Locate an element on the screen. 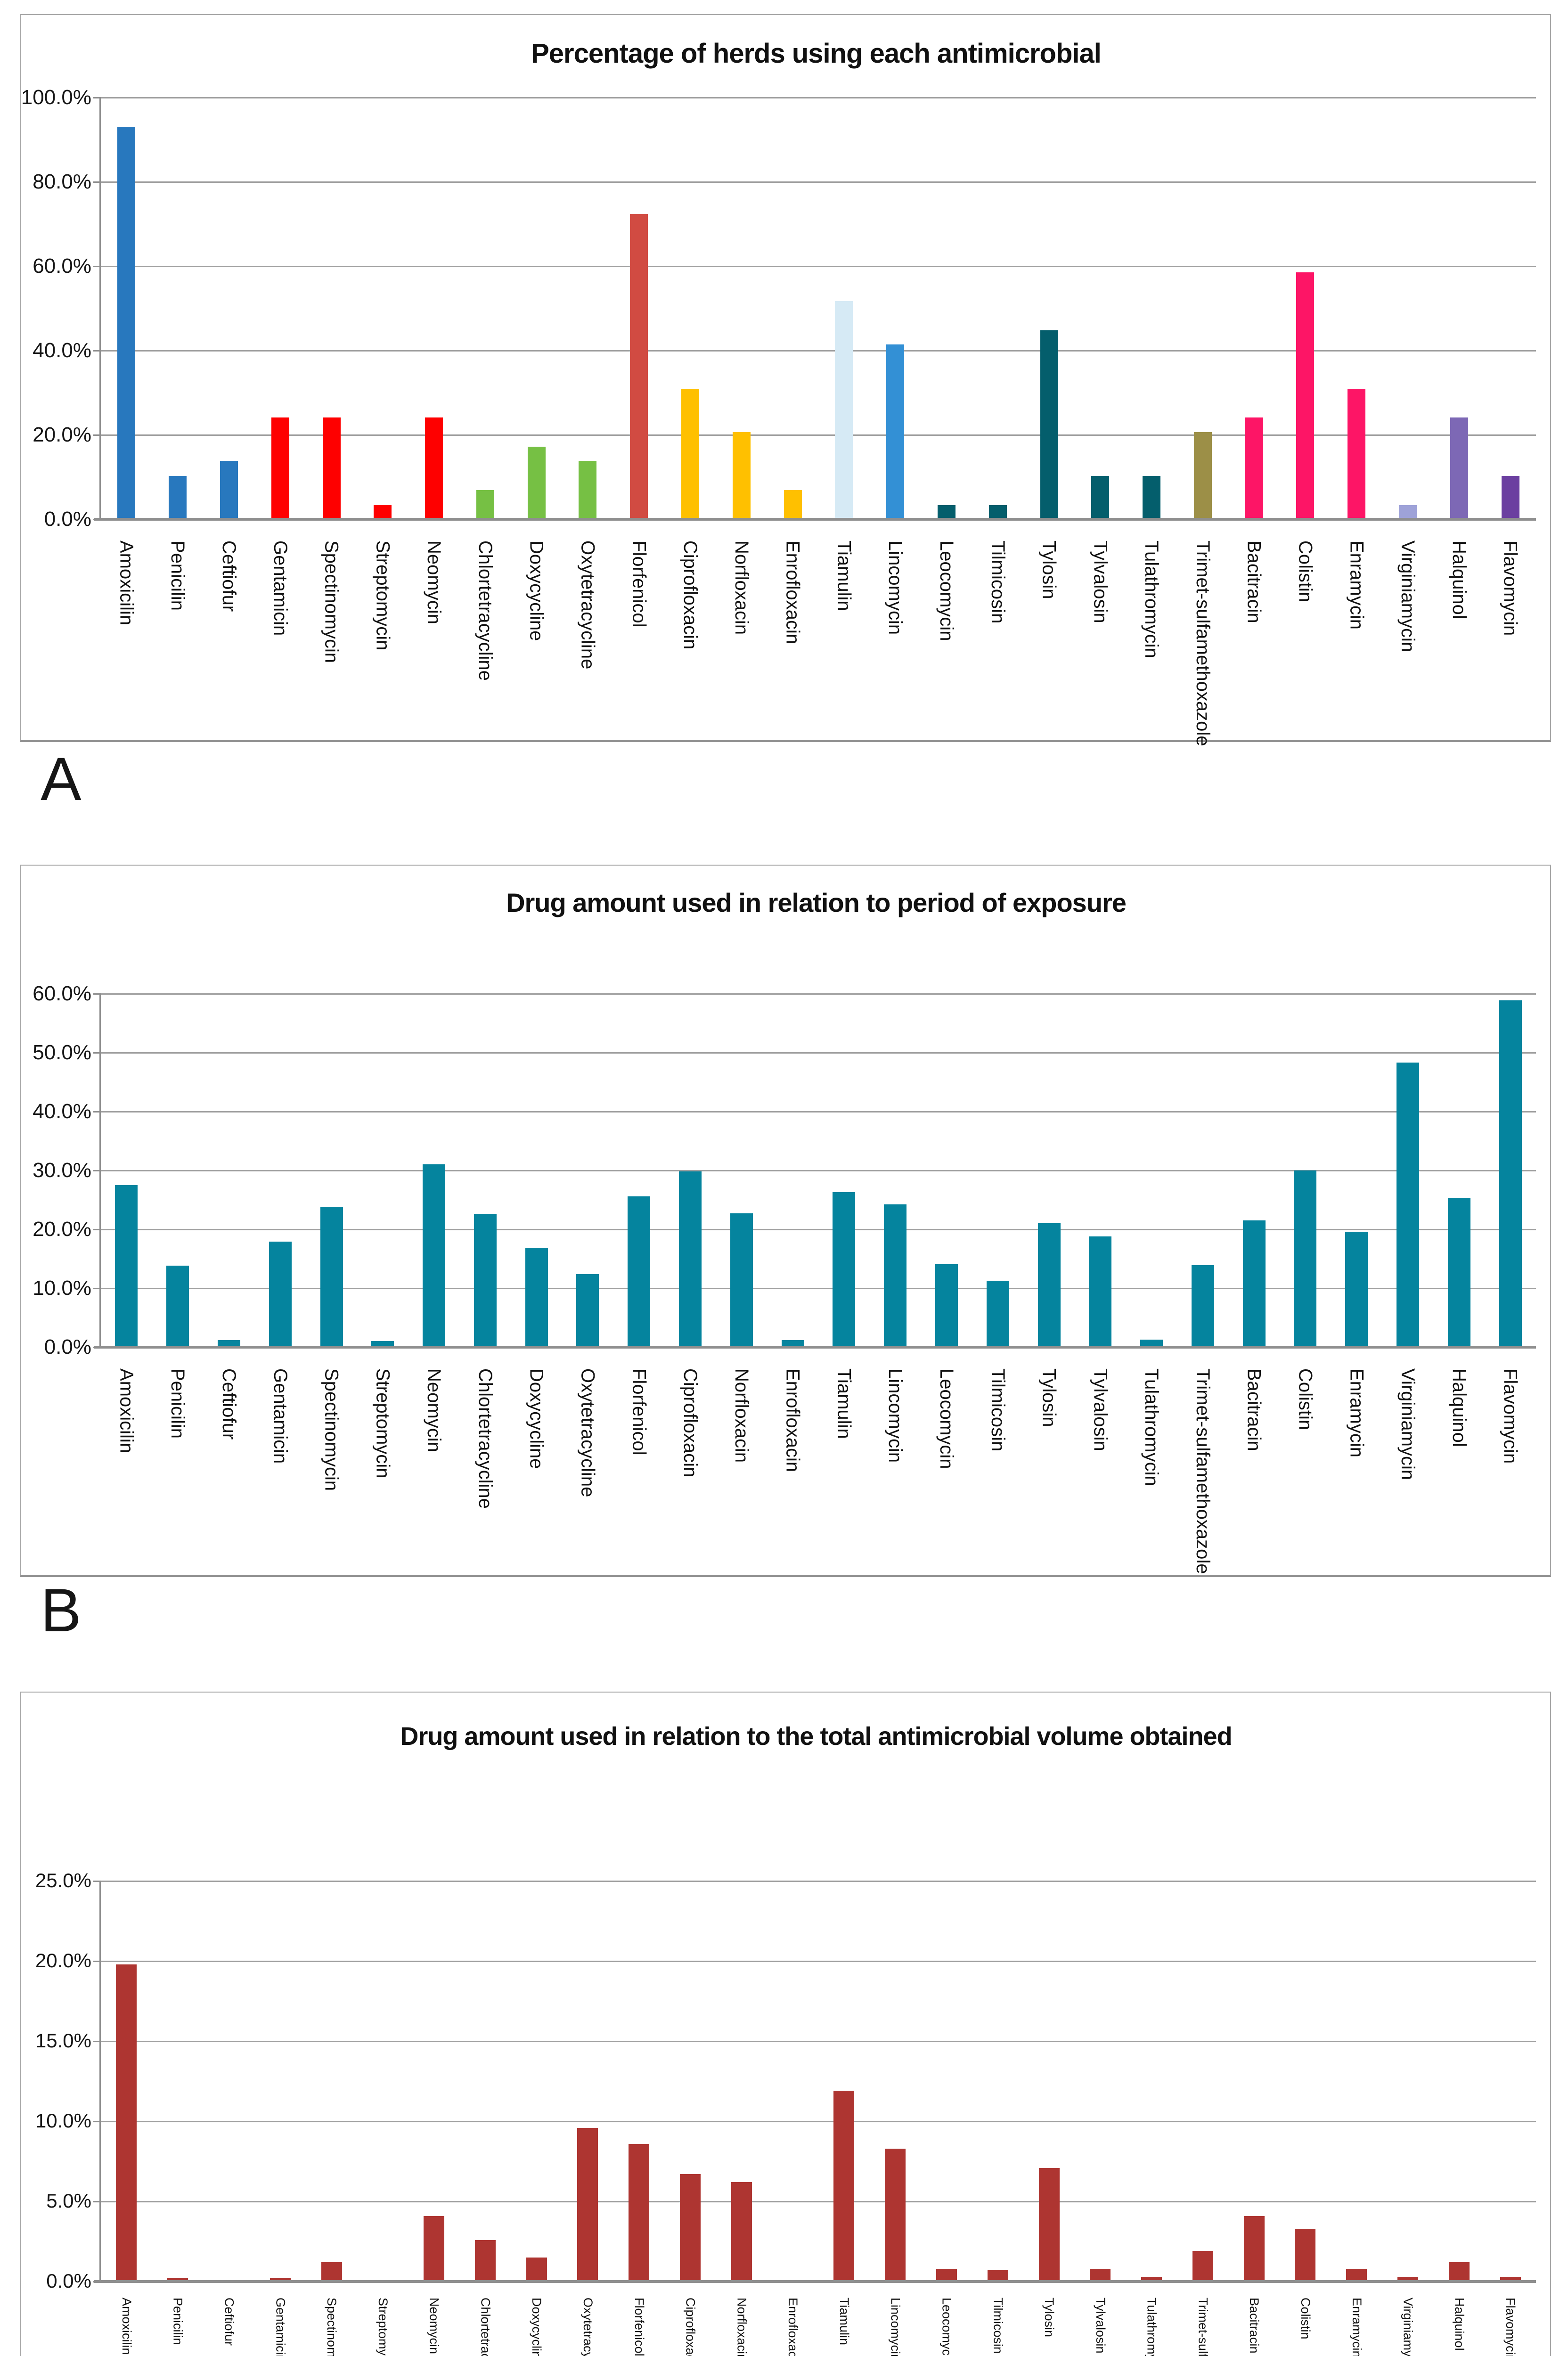  gridline-10.0% is located at coordinates (819, 2121).